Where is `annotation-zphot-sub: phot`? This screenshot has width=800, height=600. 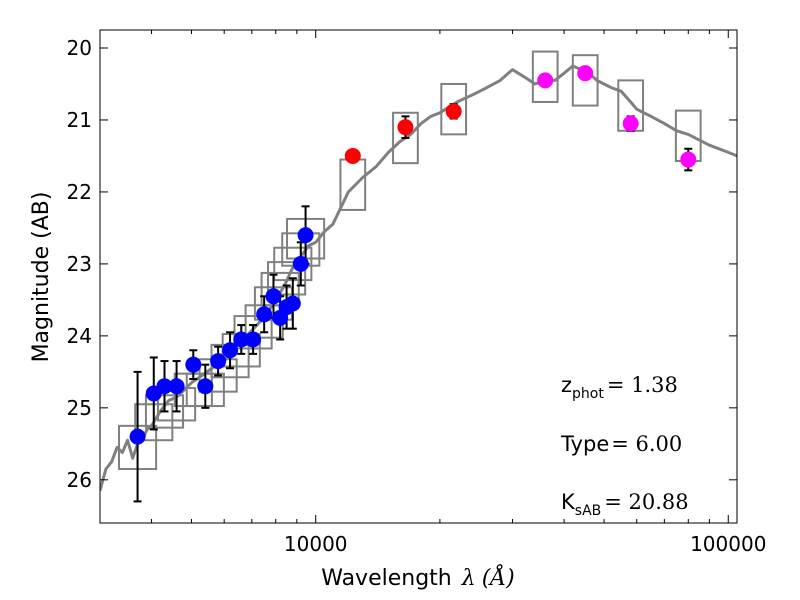 annotation-zphot-sub: phot is located at coordinates (588, 394).